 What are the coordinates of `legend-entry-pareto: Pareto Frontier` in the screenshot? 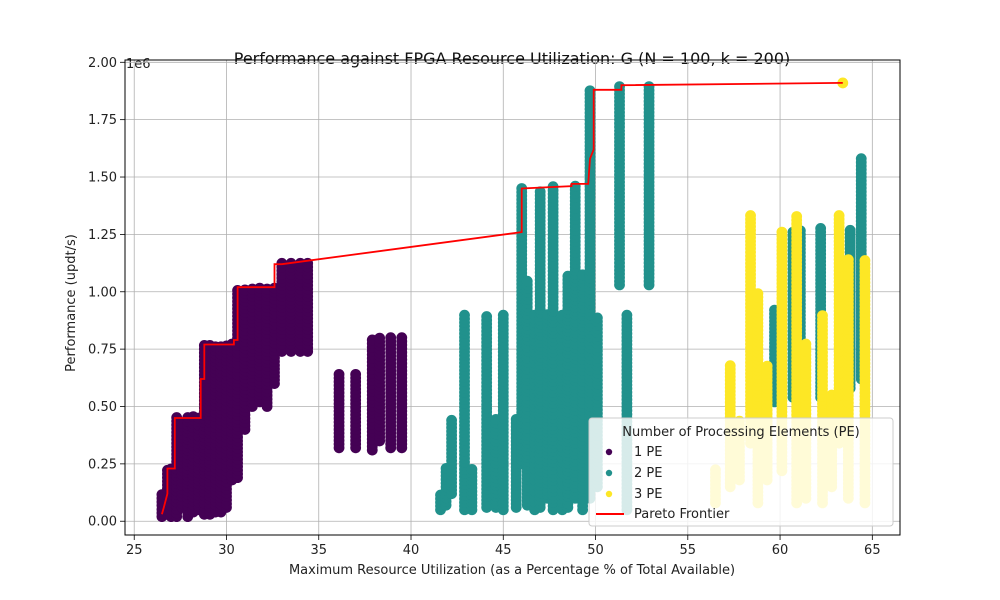 It's located at (682, 514).